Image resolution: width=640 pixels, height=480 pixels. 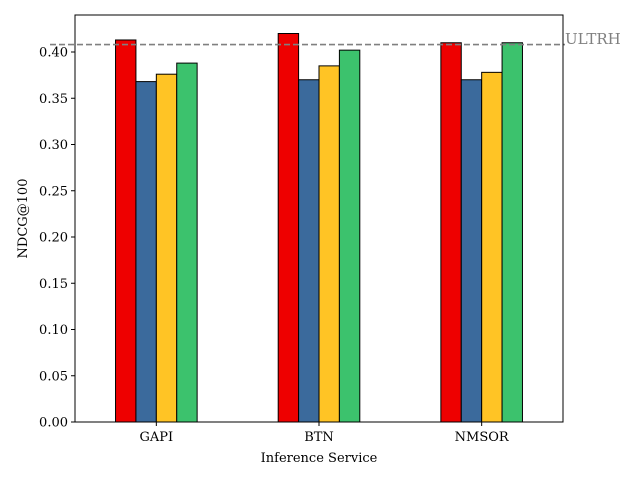 I want to click on x-tick-label: NMSOR, so click(x=482, y=437).